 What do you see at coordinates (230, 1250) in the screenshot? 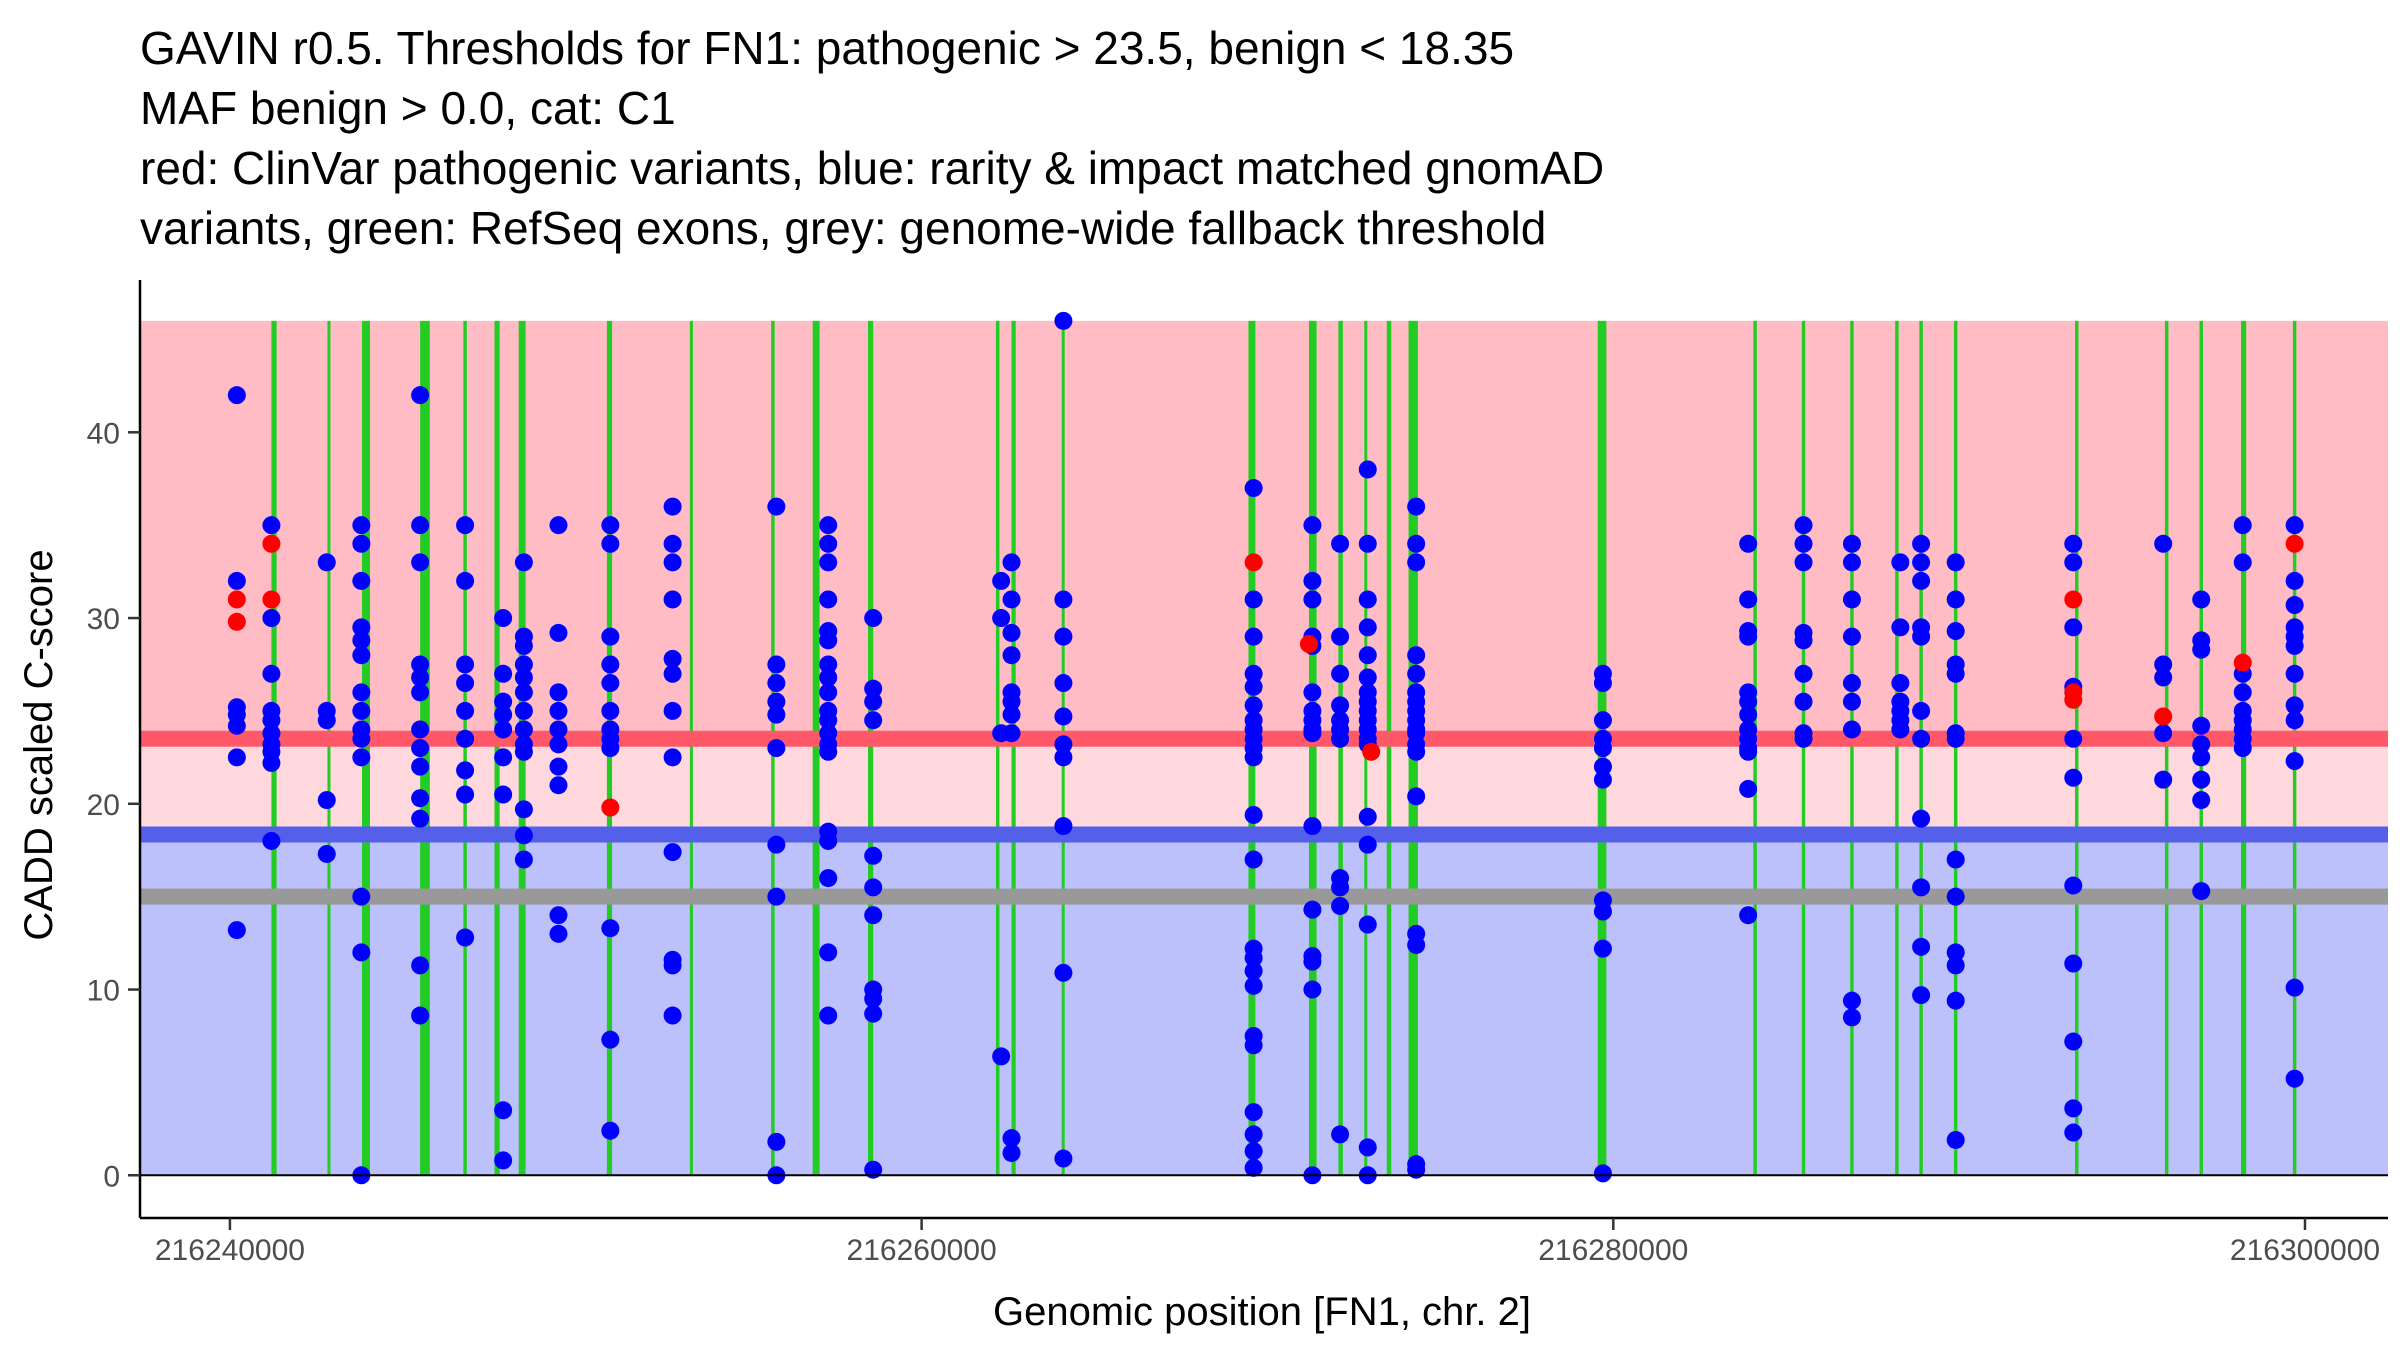
I see `x-tick-label: 216240000` at bounding box center [230, 1250].